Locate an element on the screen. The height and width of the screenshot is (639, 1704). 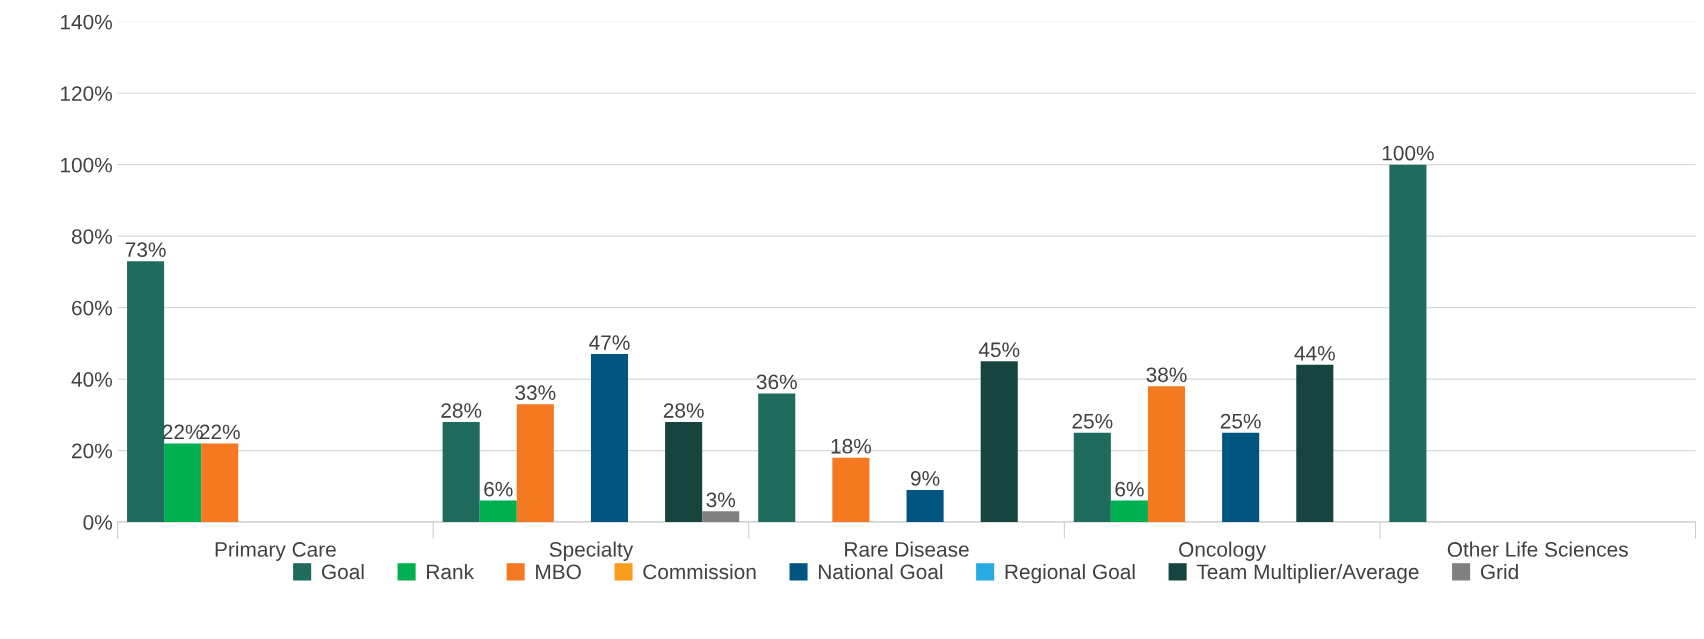
legend-label: MBO is located at coordinates (558, 572).